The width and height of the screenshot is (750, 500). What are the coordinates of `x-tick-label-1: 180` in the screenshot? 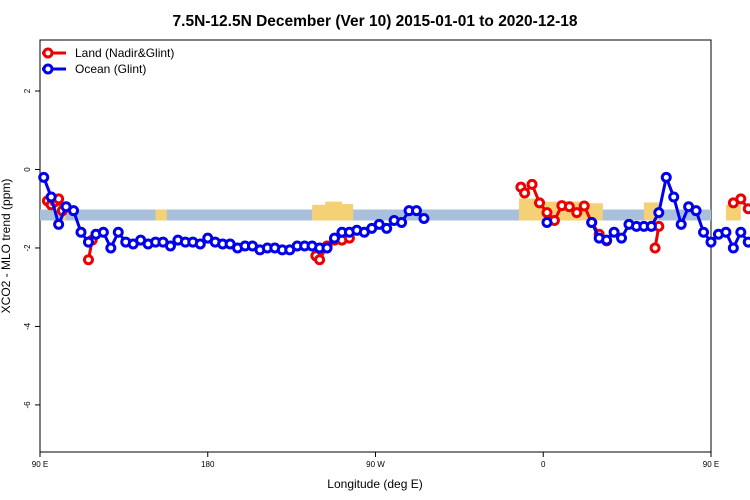 It's located at (208, 464).